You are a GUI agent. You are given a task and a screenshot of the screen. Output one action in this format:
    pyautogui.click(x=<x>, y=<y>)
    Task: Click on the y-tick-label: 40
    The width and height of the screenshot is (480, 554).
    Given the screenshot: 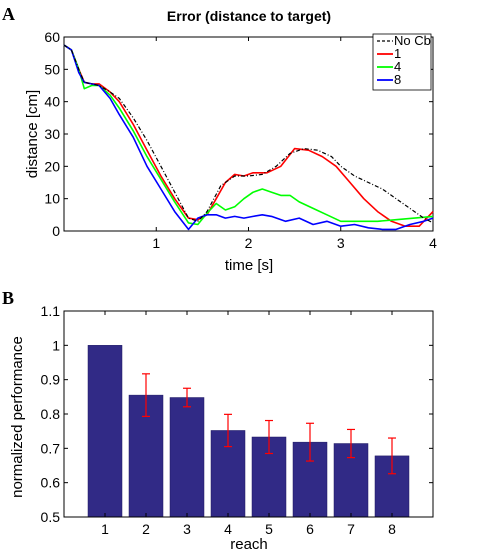 What is the action you would take?
    pyautogui.click(x=52, y=102)
    